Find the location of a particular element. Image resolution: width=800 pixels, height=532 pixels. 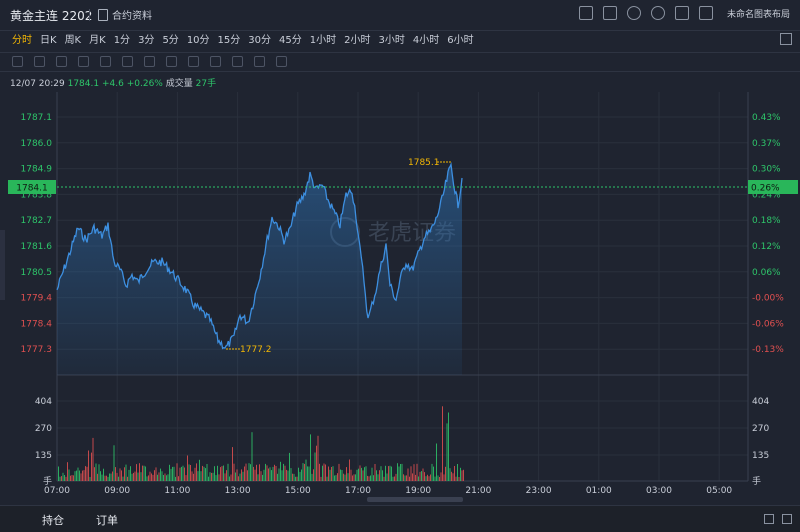

timeframe-6: 5分 is located at coordinates (170, 40).